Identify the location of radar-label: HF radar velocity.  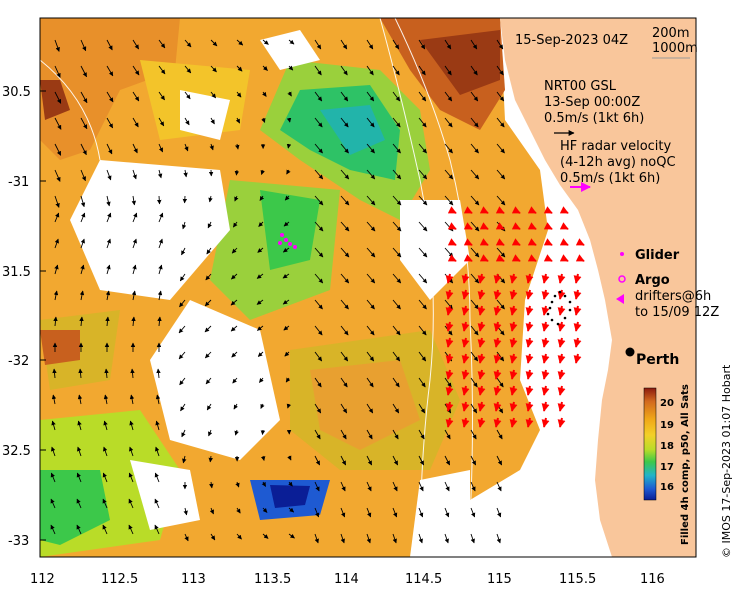
(616, 146).